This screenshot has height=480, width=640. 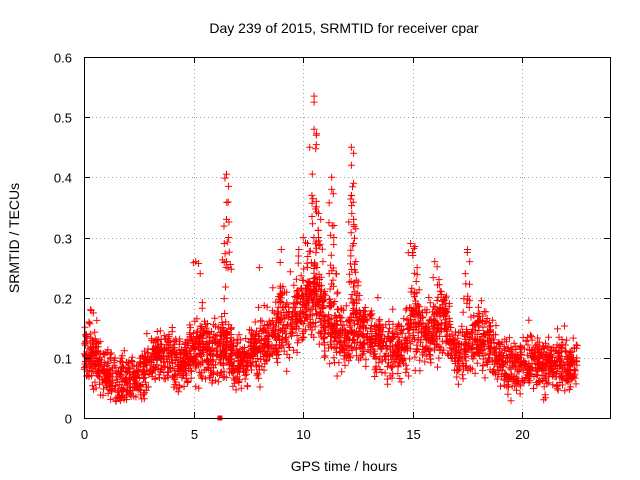 What do you see at coordinates (63, 58) in the screenshot?
I see `y-tick-label: 0.6` at bounding box center [63, 58].